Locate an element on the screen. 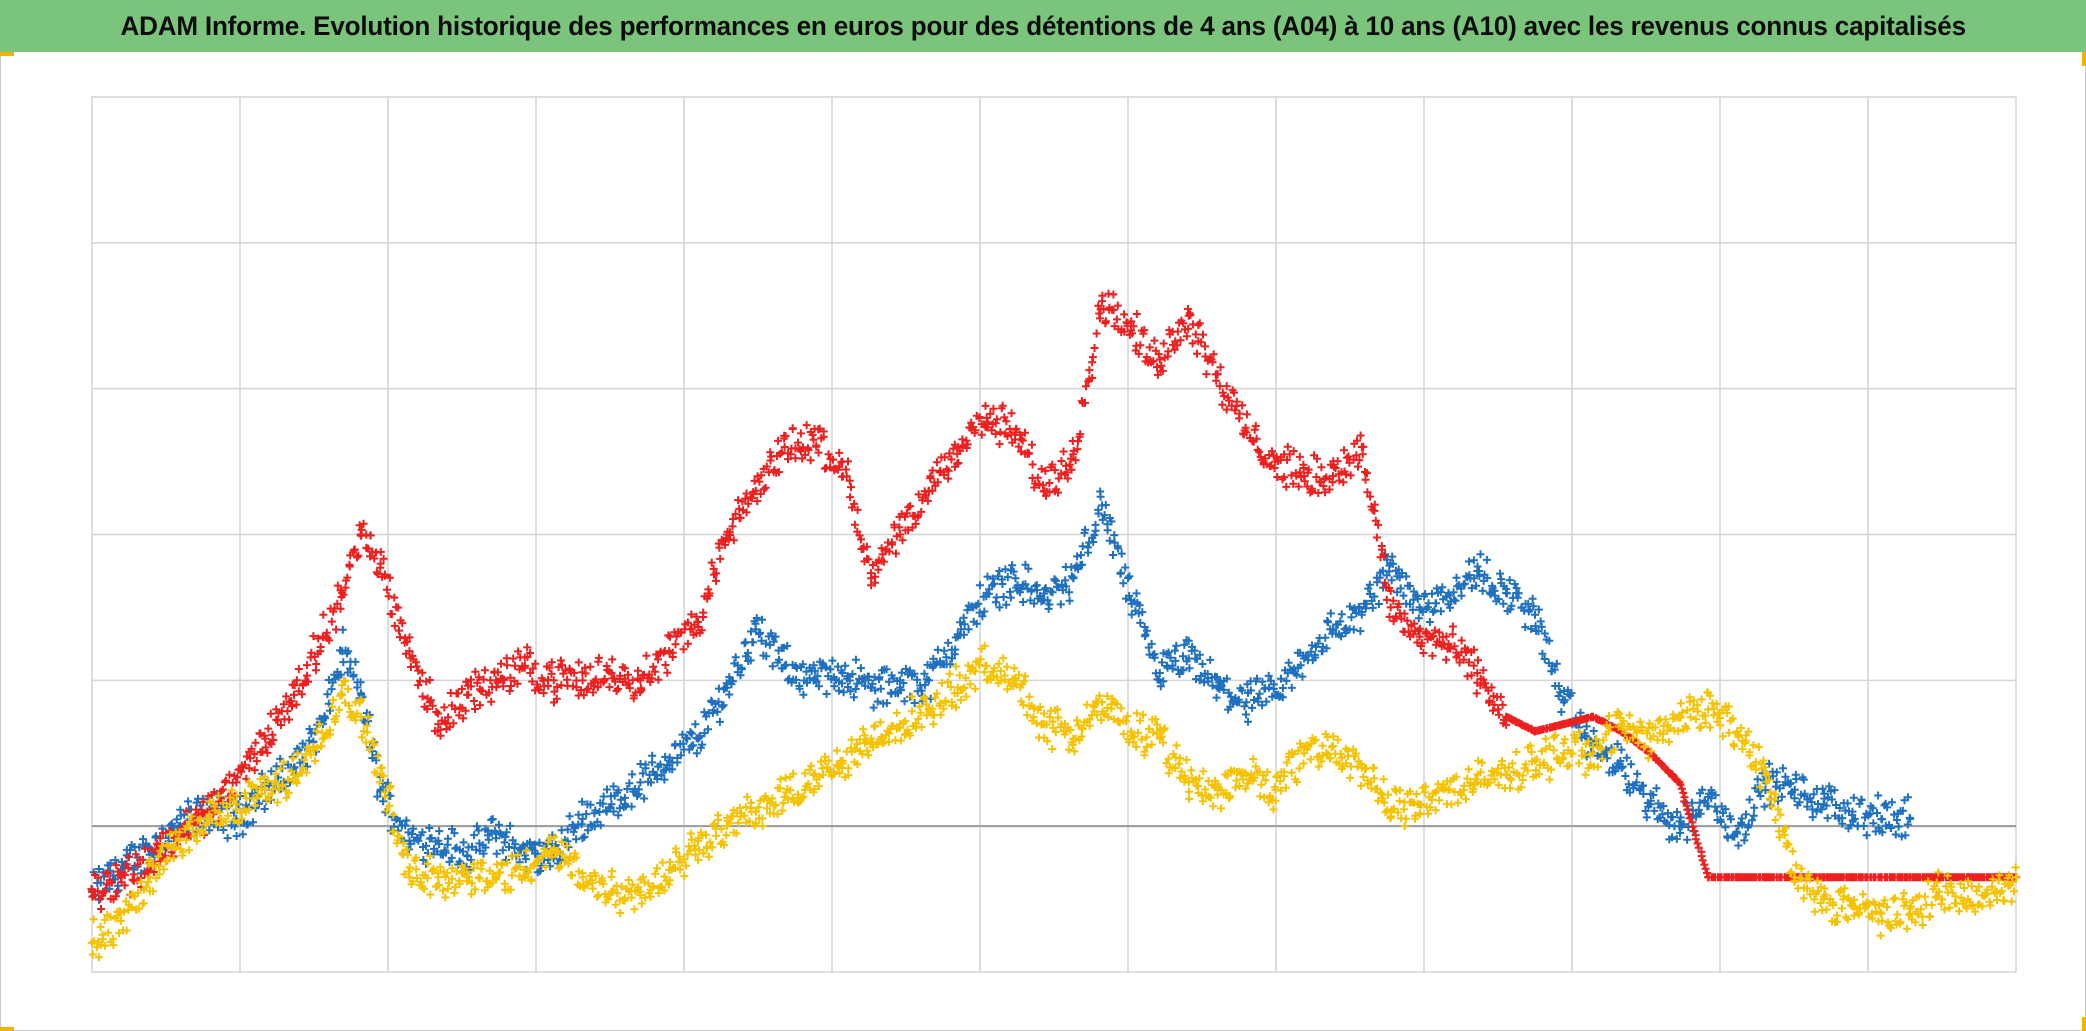 This screenshot has height=1031, width=2086. corner-marker-top-left is located at coordinates (7, 54).